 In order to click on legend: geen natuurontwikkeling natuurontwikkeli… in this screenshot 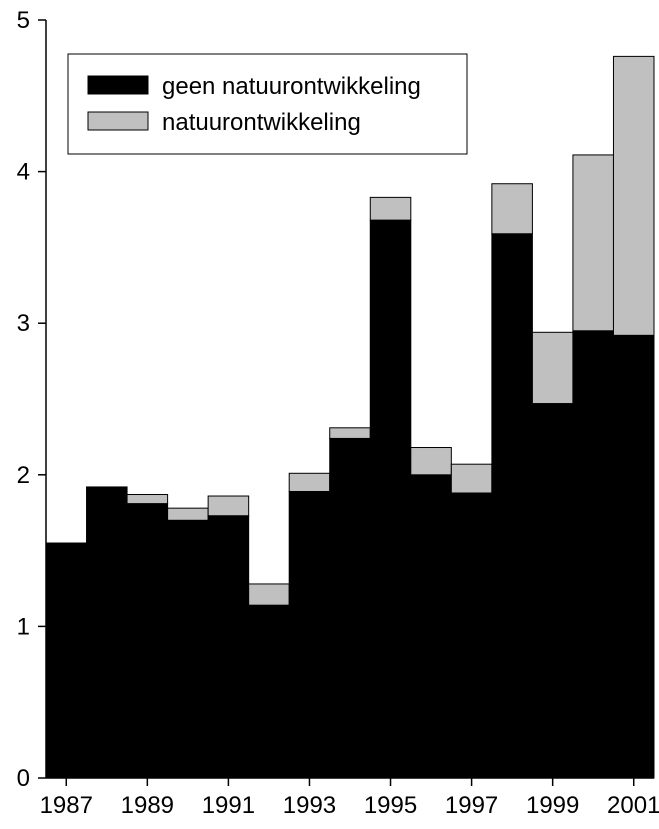, I will do `click(267, 104)`.